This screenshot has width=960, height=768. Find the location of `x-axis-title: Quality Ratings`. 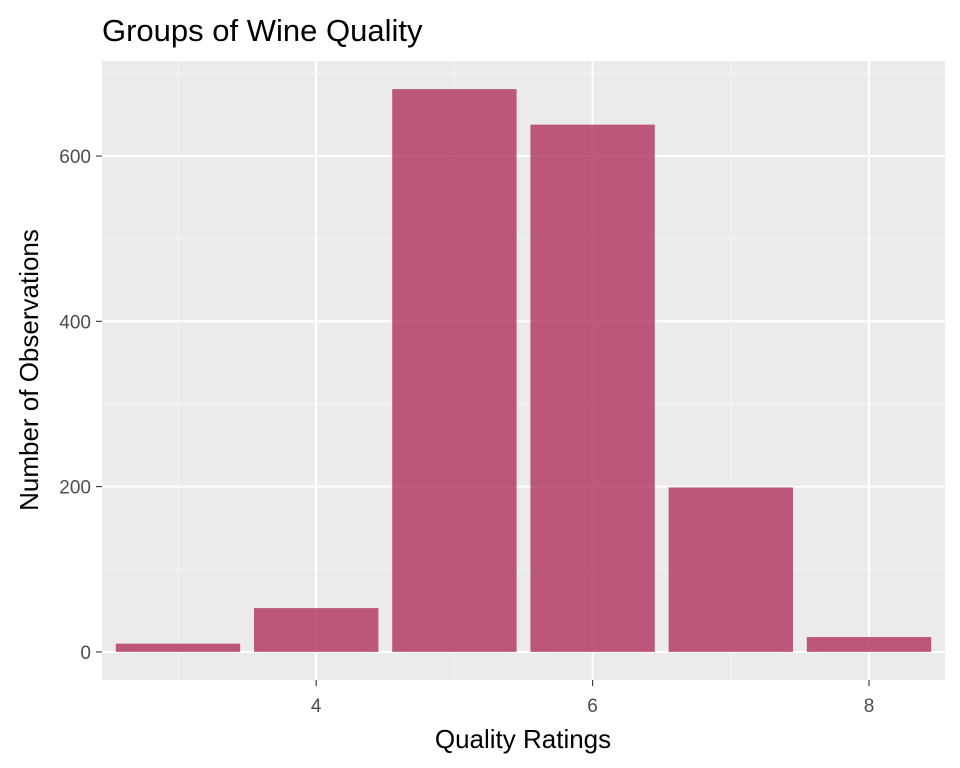

x-axis-title: Quality Ratings is located at coordinates (523, 739).